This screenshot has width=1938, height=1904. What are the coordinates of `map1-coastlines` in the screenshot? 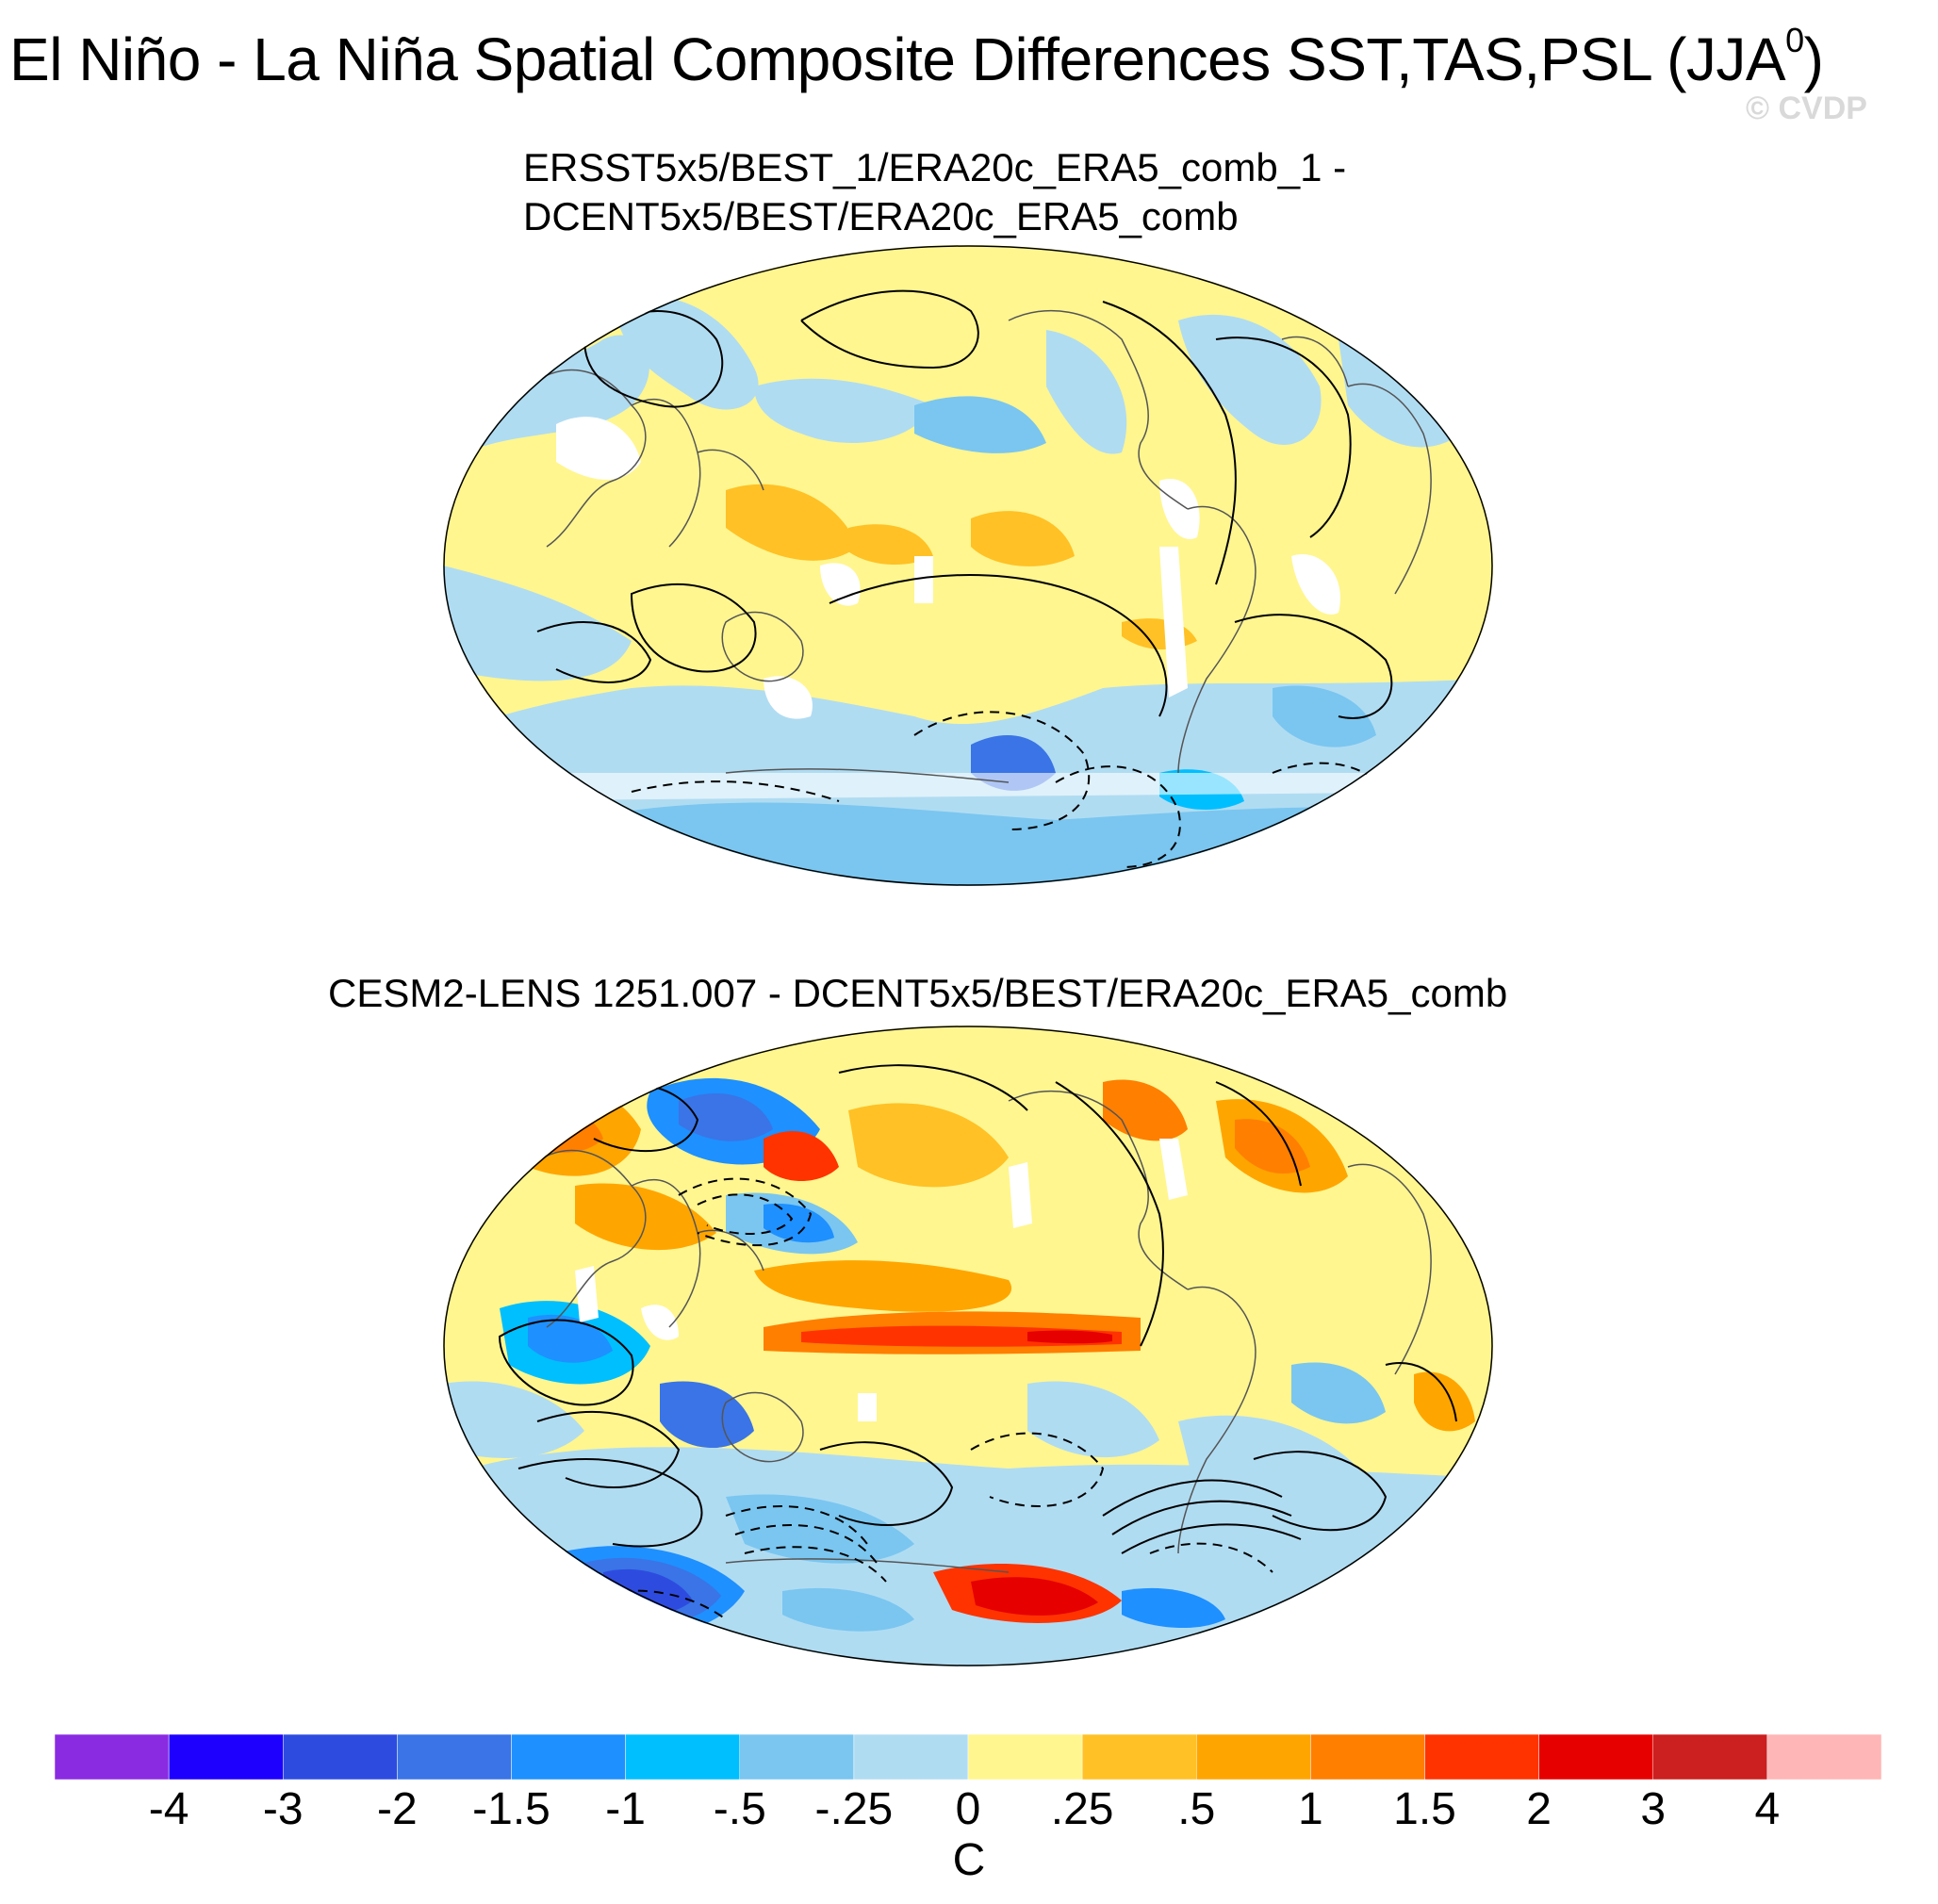 It's located at (980, 546).